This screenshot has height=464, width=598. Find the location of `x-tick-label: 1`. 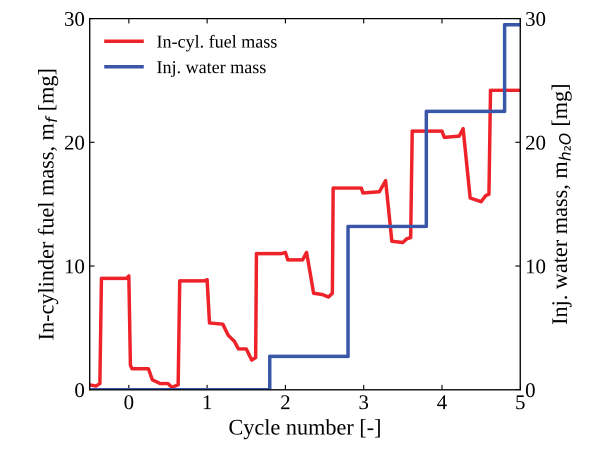

x-tick-label: 1 is located at coordinates (208, 402).